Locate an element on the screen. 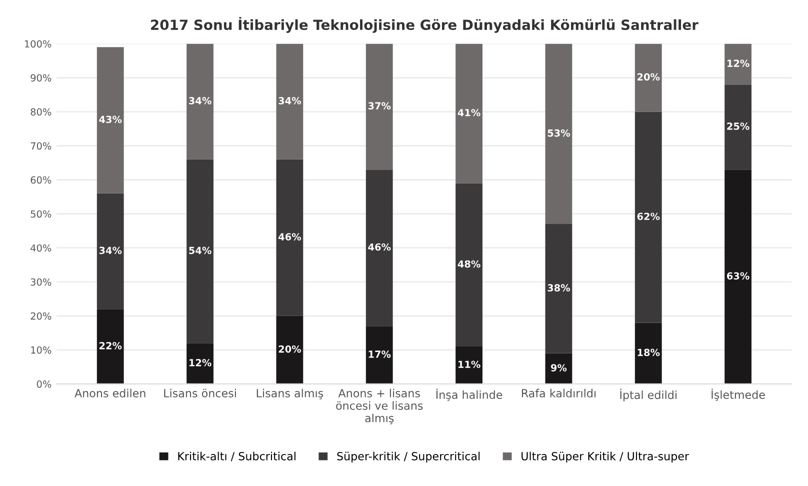 The height and width of the screenshot is (486, 808). y-tick-label: 60% is located at coordinates (41, 180).